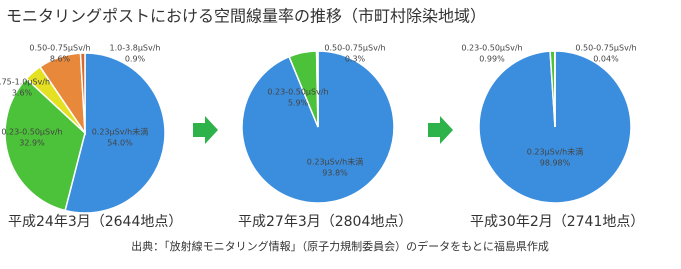  I want to click on slice-value-label: 0.04%, so click(606, 59).